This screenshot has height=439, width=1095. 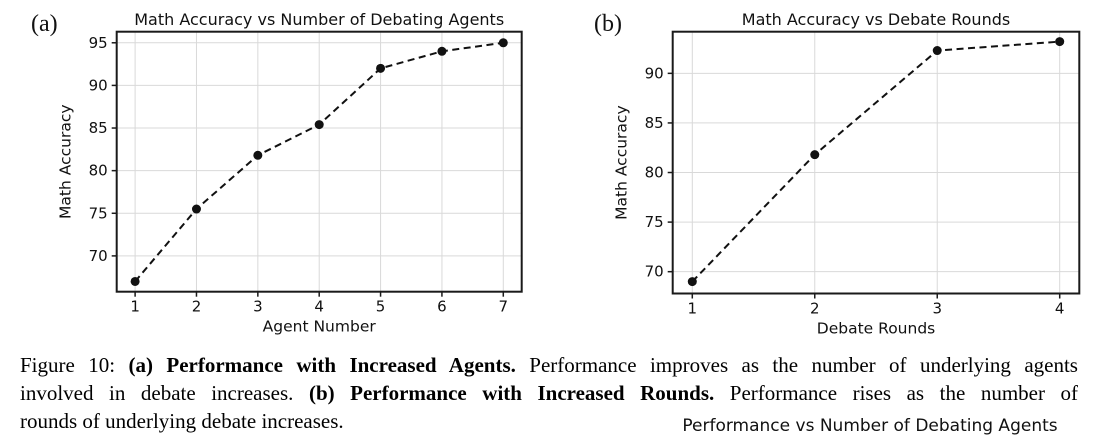 I want to click on next-figure-title: Performance vs Number of Debating Agents, so click(x=870, y=426).